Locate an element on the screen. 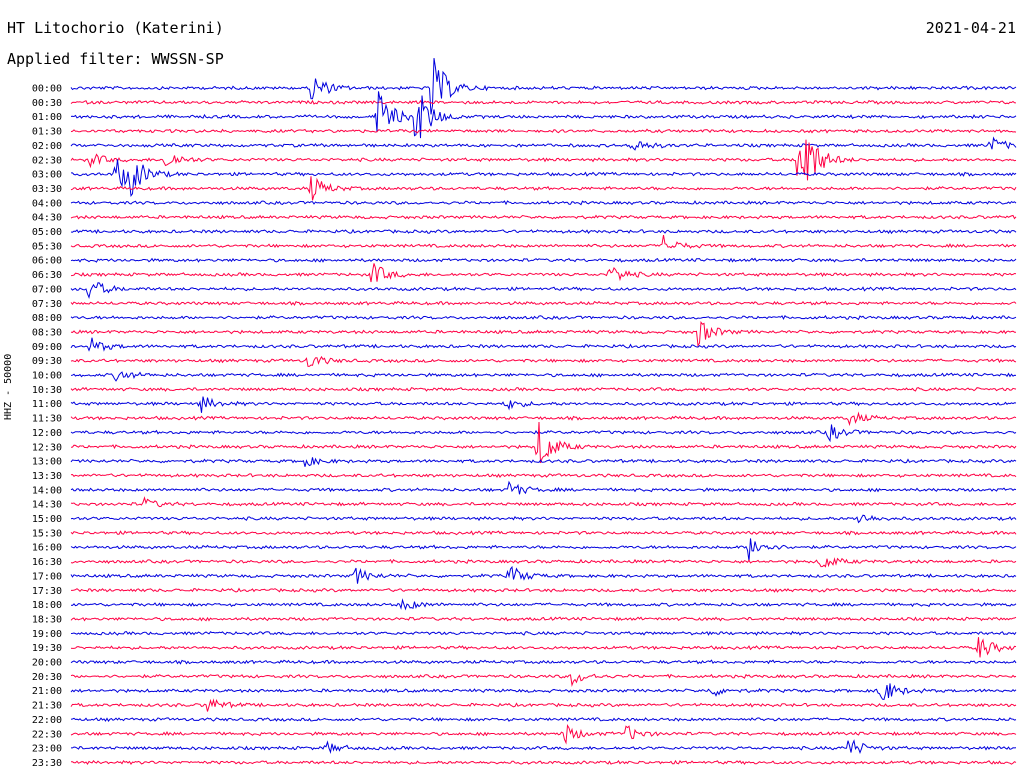 The width and height of the screenshot is (1024, 780). row-time-label: 19:00 is located at coordinates (47, 634).